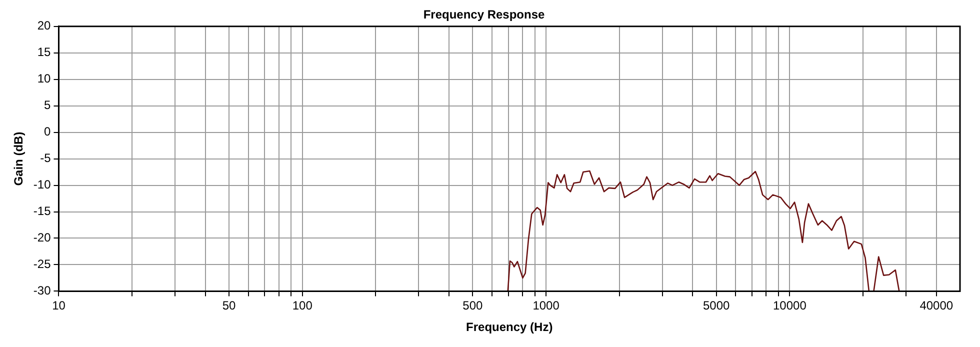 The width and height of the screenshot is (980, 347). Describe the element at coordinates (473, 305) in the screenshot. I see `x-tick-label: 500` at that location.